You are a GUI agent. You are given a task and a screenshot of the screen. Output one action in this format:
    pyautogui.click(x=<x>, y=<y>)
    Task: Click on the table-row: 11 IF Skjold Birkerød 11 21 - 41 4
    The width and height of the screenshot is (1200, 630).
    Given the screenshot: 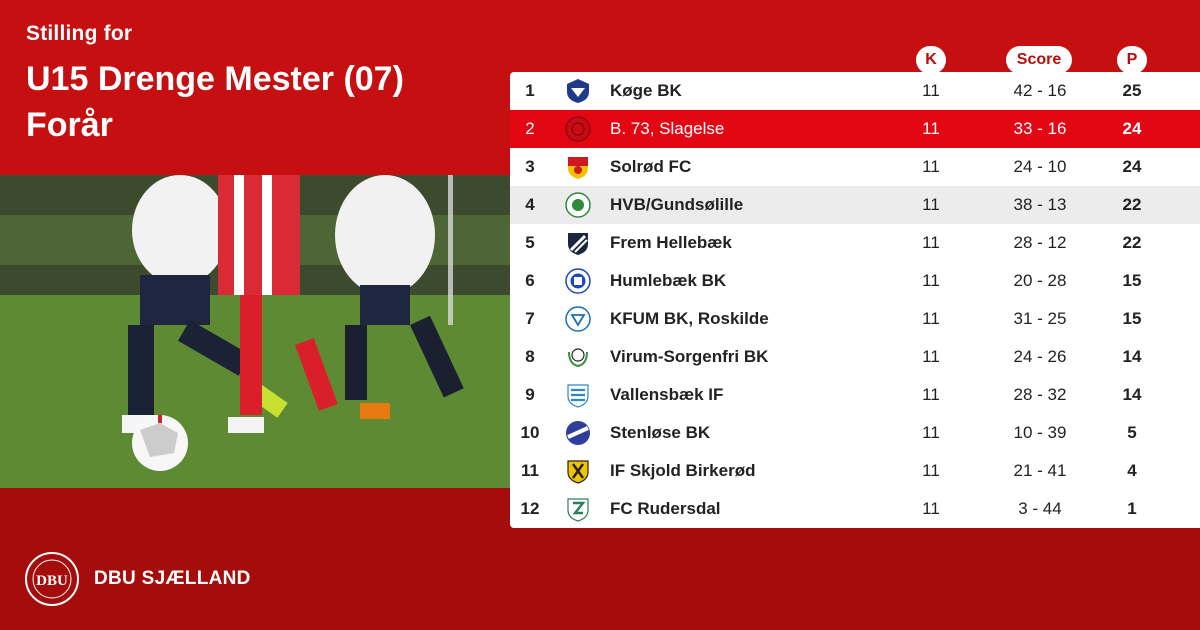 What is the action you would take?
    pyautogui.click(x=855, y=471)
    